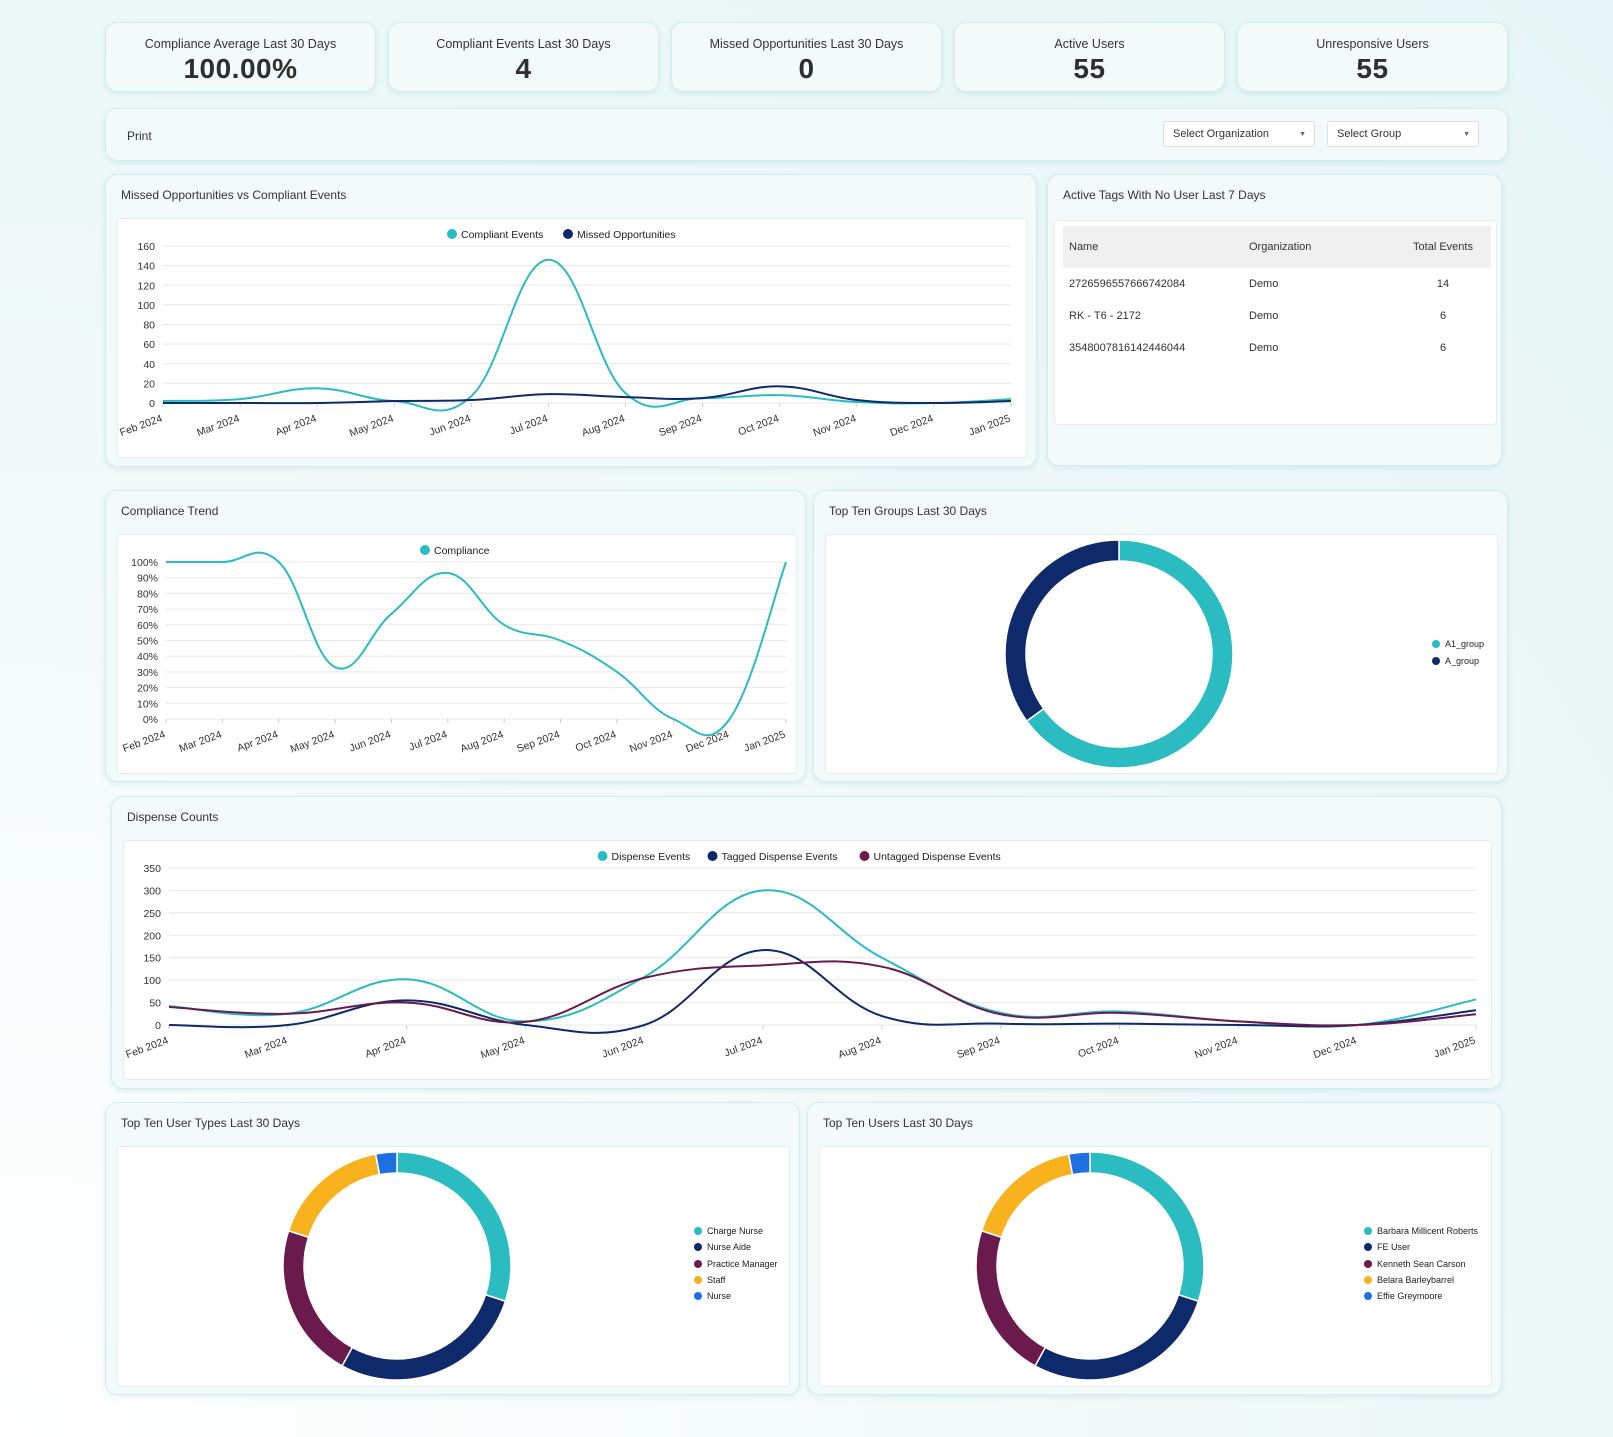 The width and height of the screenshot is (1613, 1437). I want to click on y-tick-label: 160, so click(146, 247).